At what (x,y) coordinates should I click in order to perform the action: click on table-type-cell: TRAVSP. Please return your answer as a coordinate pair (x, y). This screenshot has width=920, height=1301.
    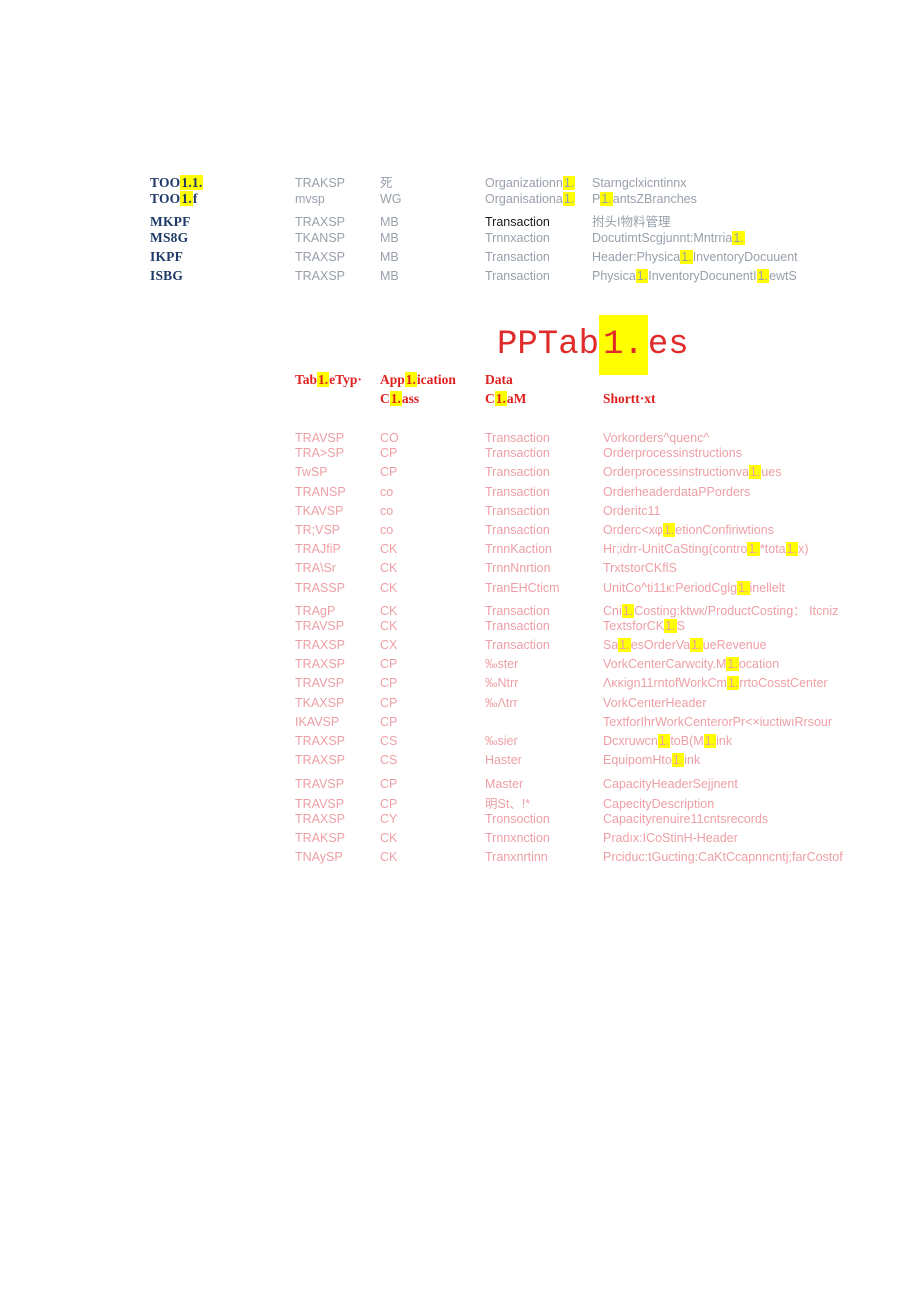
    Looking at the image, I should click on (320, 784).